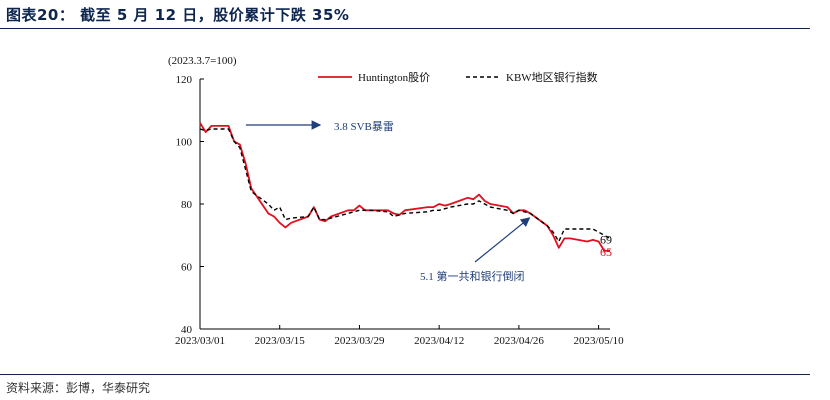 The image size is (830, 400). Describe the element at coordinates (202, 61) in the screenshot. I see `base-note: (2023.3.7=100)` at that location.